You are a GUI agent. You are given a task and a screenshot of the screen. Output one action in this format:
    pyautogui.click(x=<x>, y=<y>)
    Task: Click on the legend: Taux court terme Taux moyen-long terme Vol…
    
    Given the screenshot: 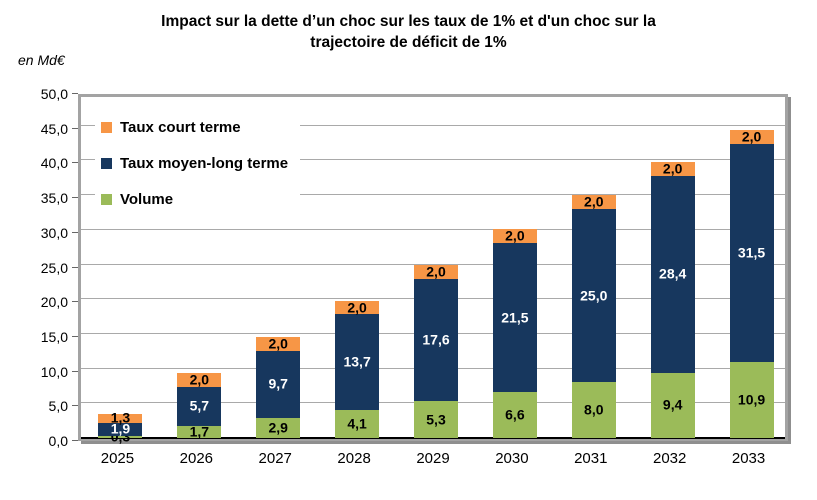 What is the action you would take?
    pyautogui.click(x=198, y=163)
    